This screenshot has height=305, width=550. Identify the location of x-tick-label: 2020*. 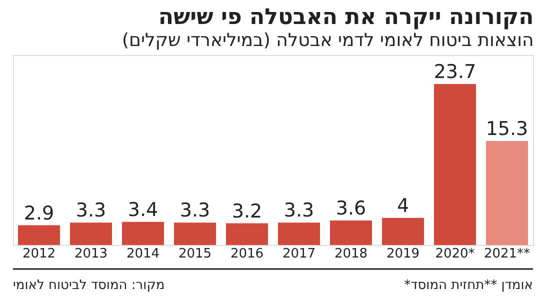
(455, 254).